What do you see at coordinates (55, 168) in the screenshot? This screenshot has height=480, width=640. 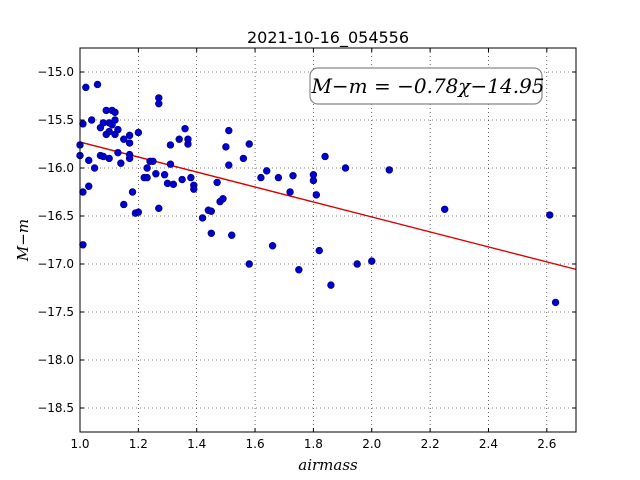 I see `y-tick-label: −16.0` at bounding box center [55, 168].